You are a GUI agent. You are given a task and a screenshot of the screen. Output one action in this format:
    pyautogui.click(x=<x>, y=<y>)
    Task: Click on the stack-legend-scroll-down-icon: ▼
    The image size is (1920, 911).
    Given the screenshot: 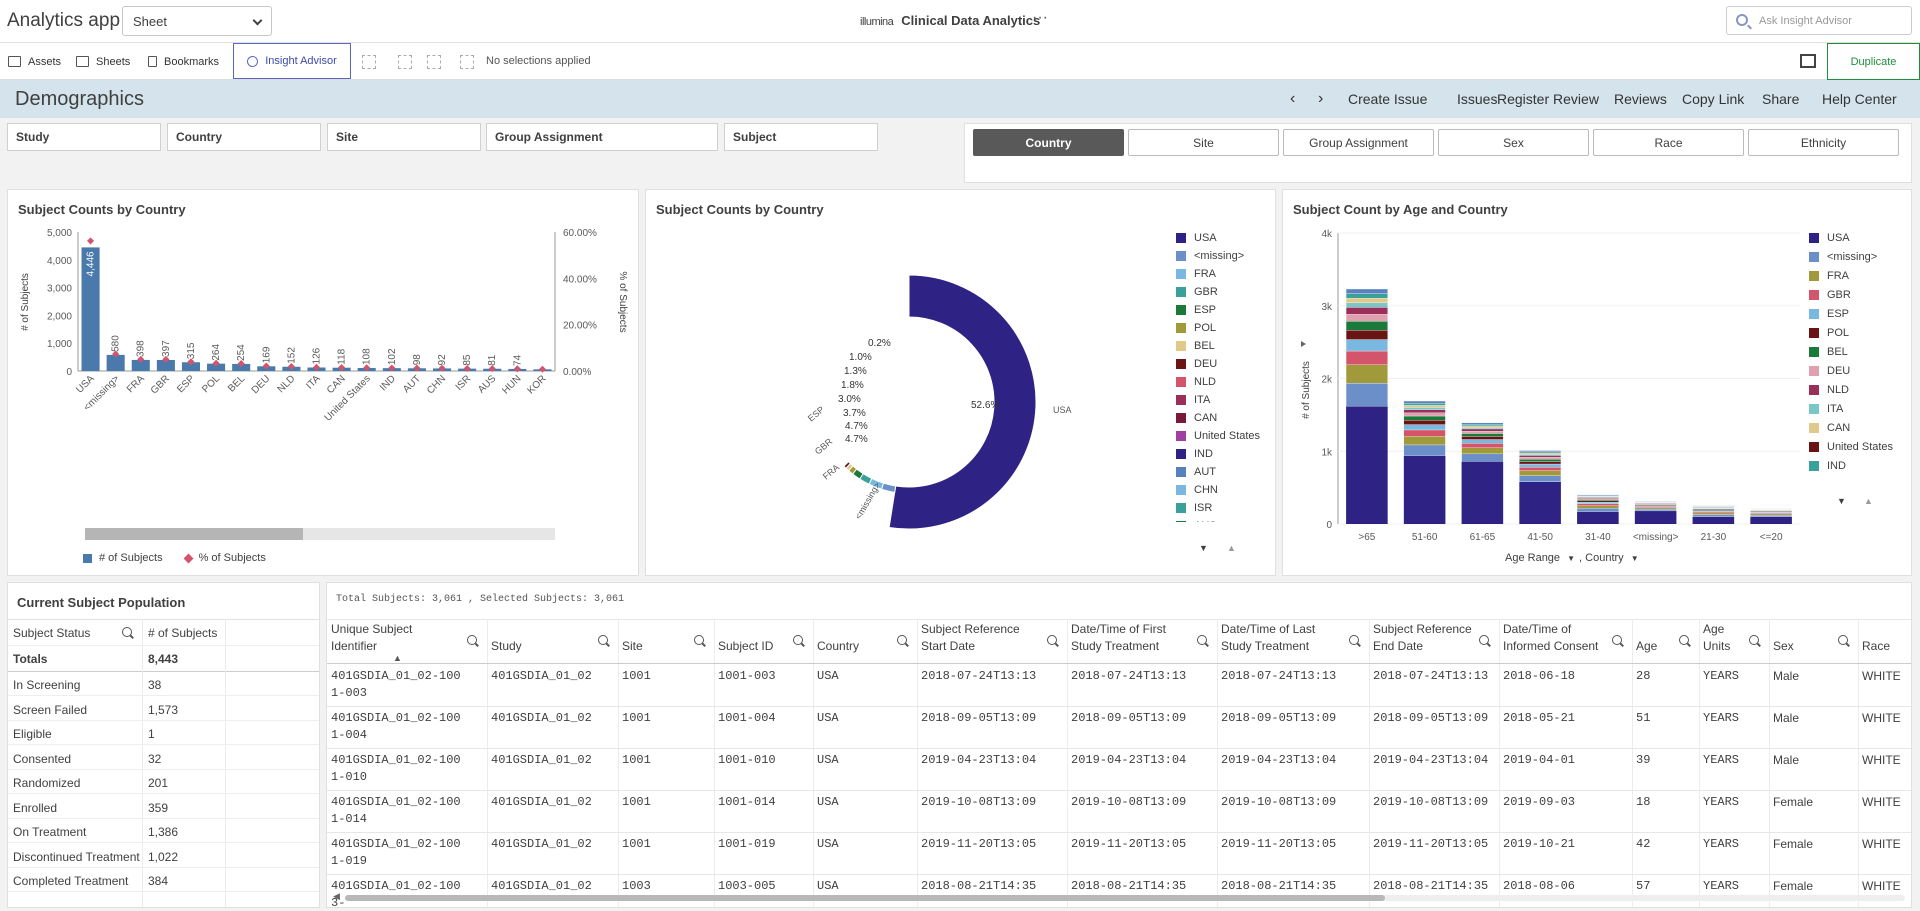 What is the action you would take?
    pyautogui.click(x=1841, y=501)
    